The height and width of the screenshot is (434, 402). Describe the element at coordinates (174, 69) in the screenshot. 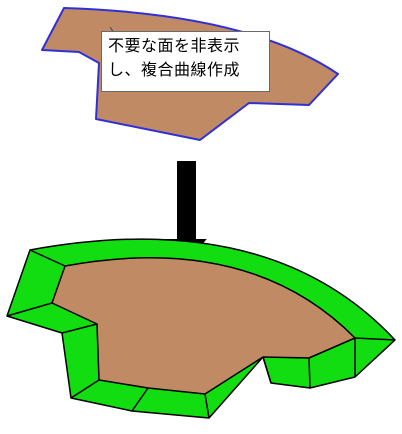

I see `callout-line-2: し、複合曲線作成` at that location.